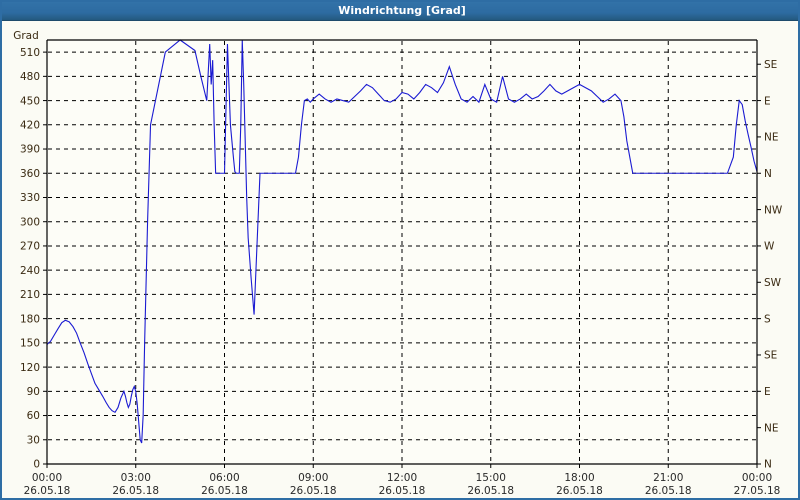  Describe the element at coordinates (26, 36) in the screenshot. I see `y-axis-unit-label: Grad` at that location.